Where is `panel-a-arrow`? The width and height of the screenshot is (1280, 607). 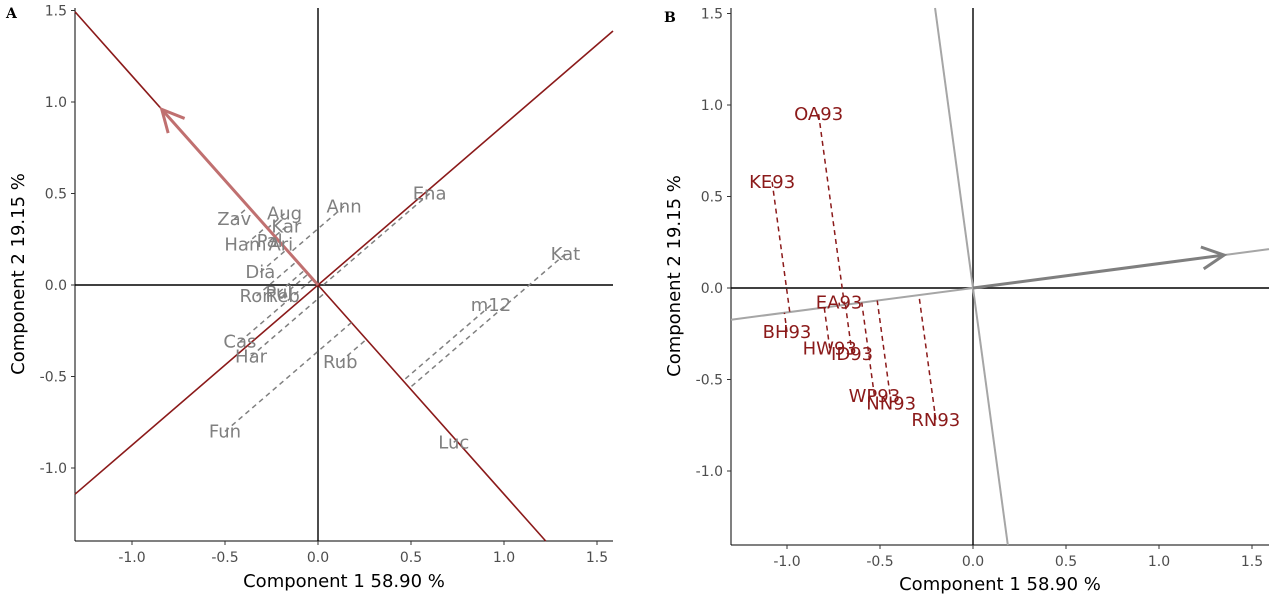 panel-a-arrow is located at coordinates (240, 197).